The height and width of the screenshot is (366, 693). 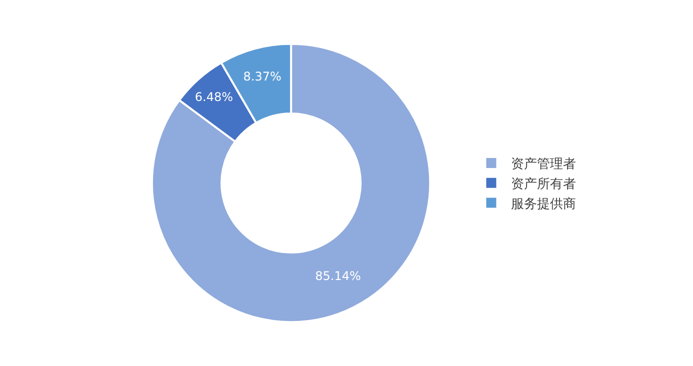 What do you see at coordinates (543, 184) in the screenshot?
I see `legend-label: 资产所有者` at bounding box center [543, 184].